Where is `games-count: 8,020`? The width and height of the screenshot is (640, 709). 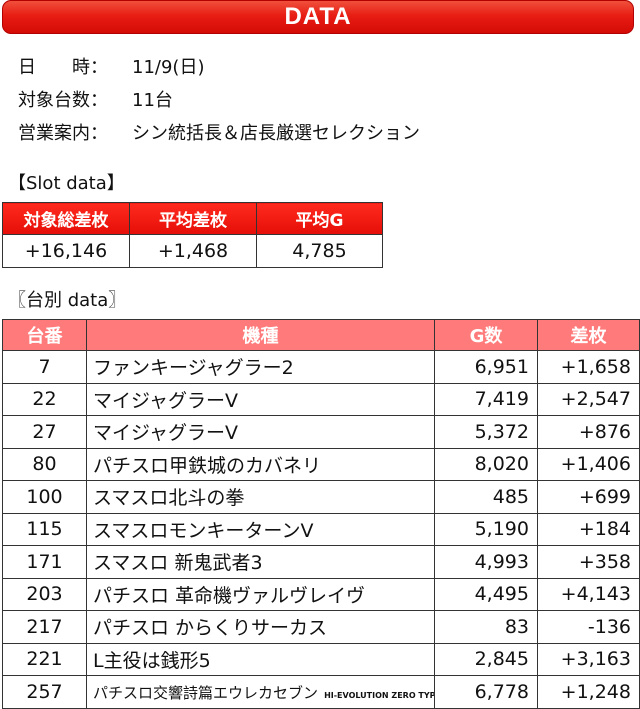
games-count: 8,020 is located at coordinates (486, 464).